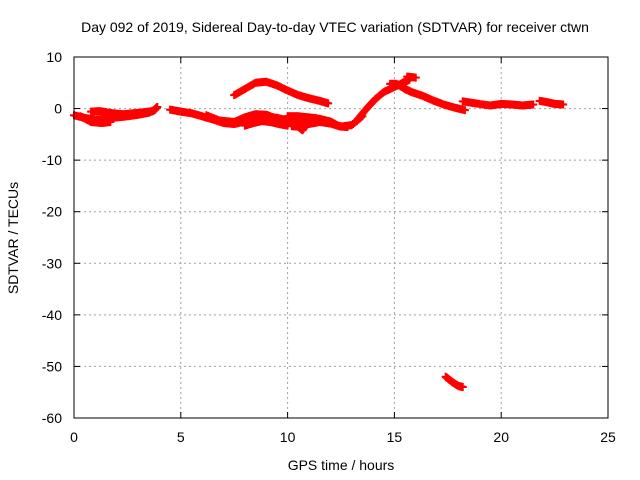  Describe the element at coordinates (501, 437) in the screenshot. I see `x-tick-label: 20` at that location.